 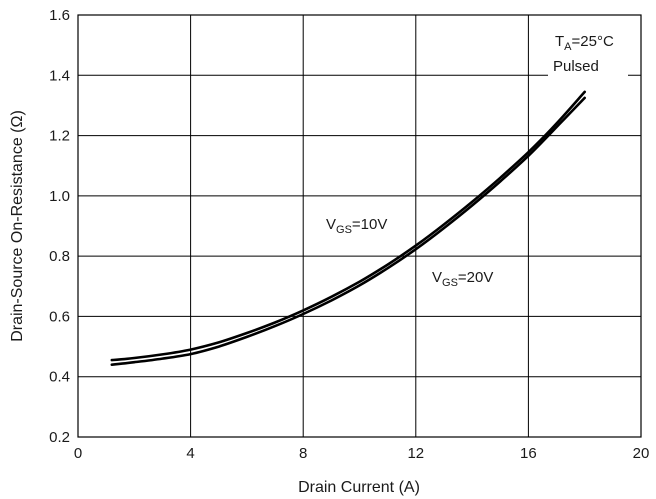 What do you see at coordinates (331, 224) in the screenshot?
I see `vgs-10v-main: V` at bounding box center [331, 224].